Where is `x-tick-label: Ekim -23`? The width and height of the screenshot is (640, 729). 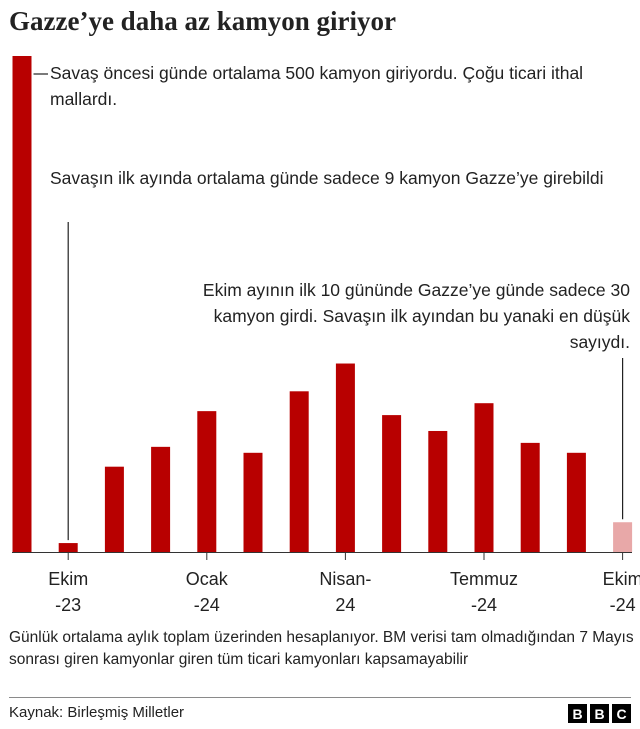
x-tick-label: Ekim -23 is located at coordinates (68, 592).